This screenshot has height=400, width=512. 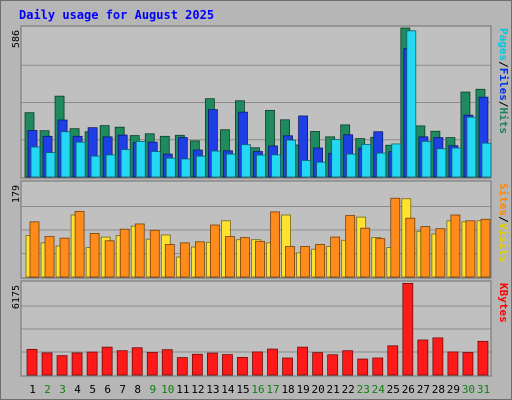 What do you see at coordinates (242, 389) in the screenshot?
I see `day-label-15: 15` at bounding box center [242, 389].